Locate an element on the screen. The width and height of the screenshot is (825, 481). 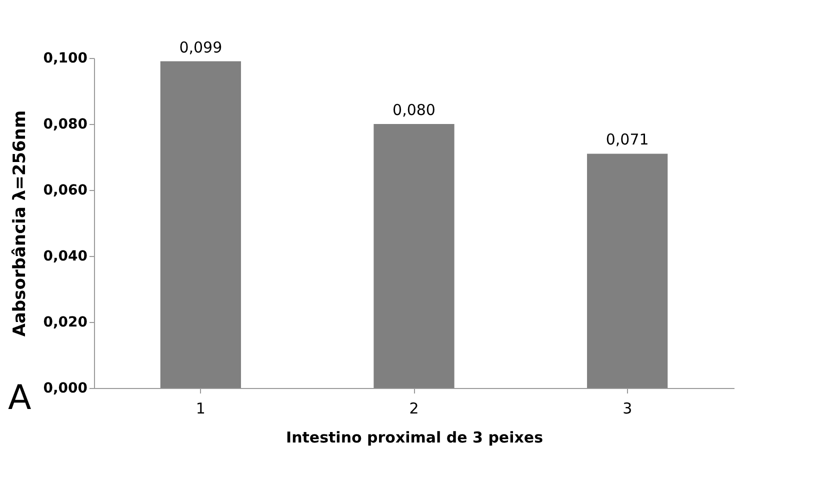
y-axis-title: Aabsorbância λ=256nm is located at coordinates (20, 223).